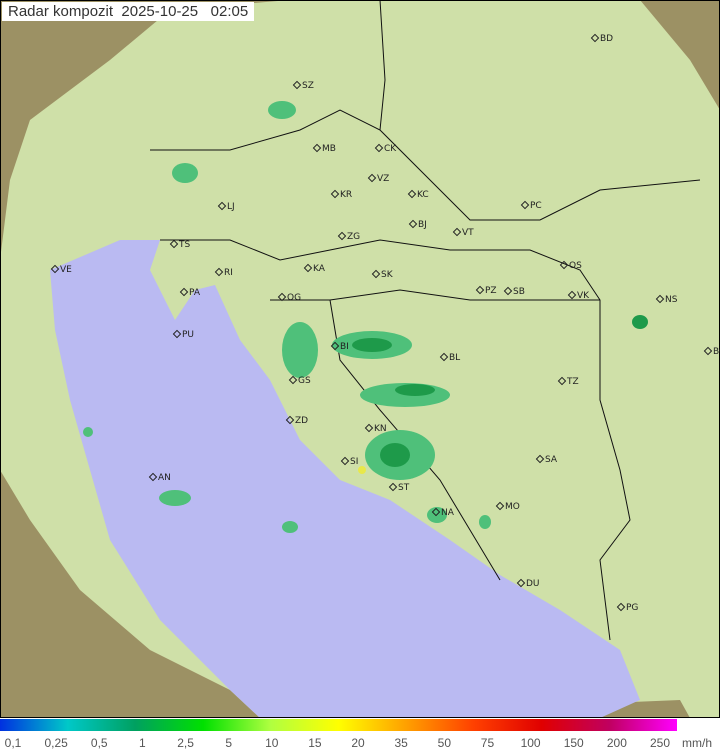 This screenshot has height=751, width=720. What do you see at coordinates (536, 206) in the screenshot?
I see `city-label: PC` at bounding box center [536, 206].